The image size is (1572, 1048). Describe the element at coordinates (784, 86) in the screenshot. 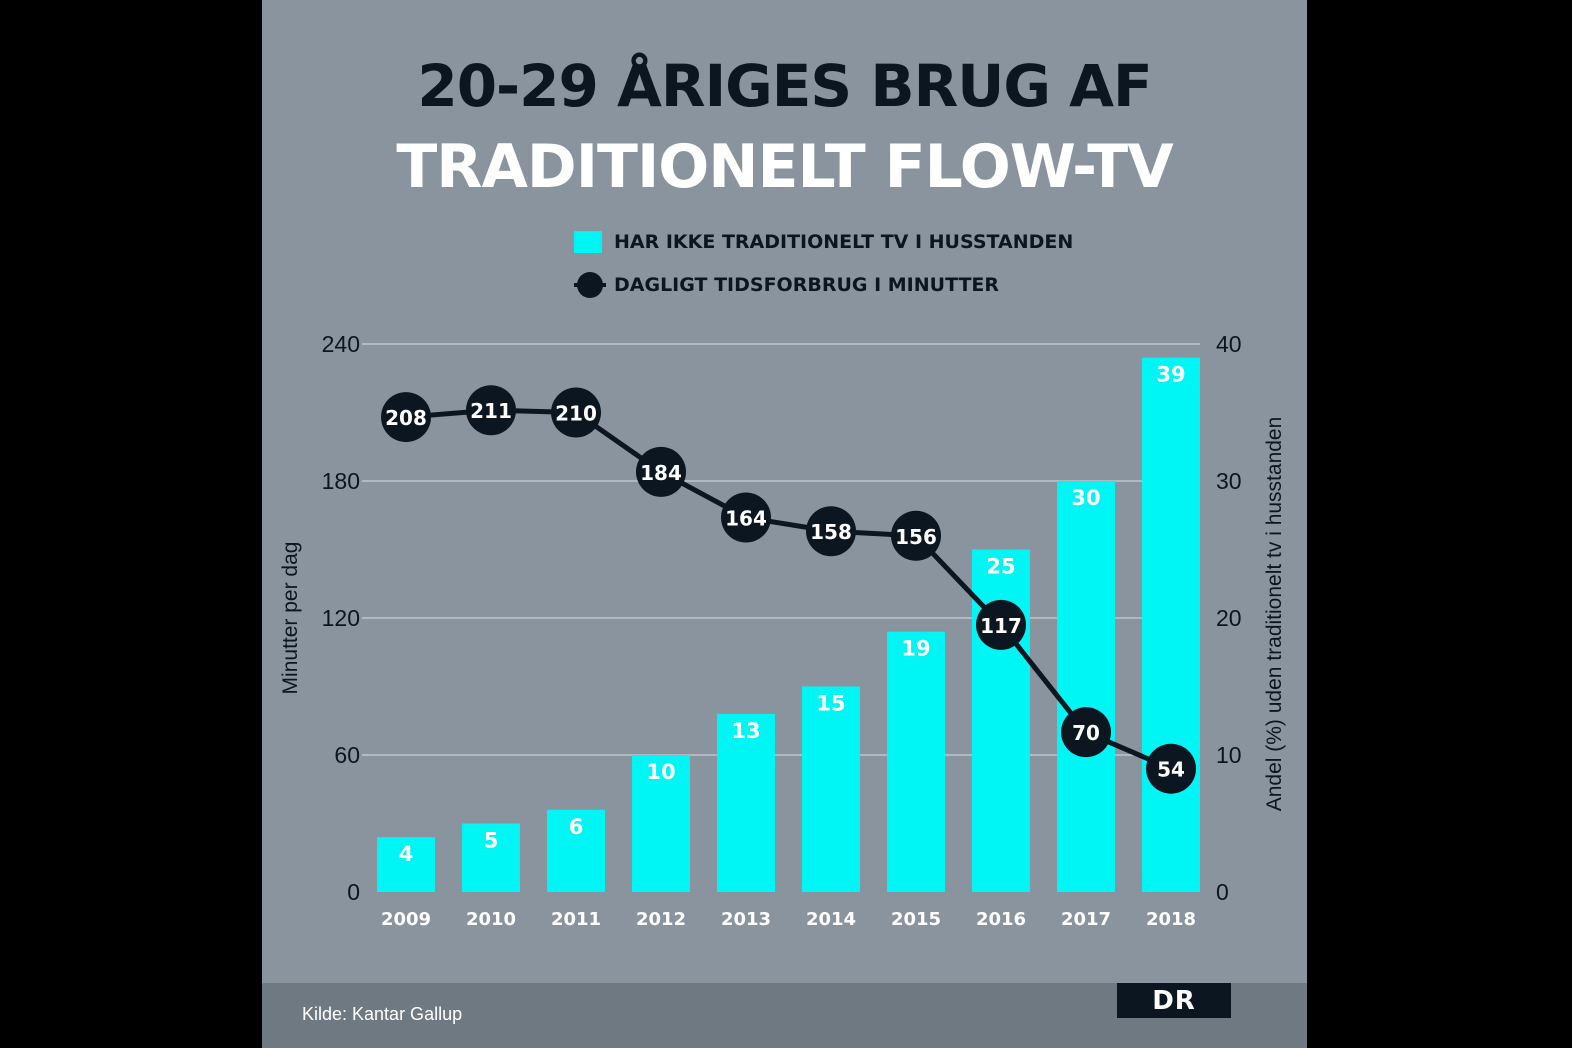

I see `title-line-1: 20-29 ÅRIGES BRUG AF` at that location.